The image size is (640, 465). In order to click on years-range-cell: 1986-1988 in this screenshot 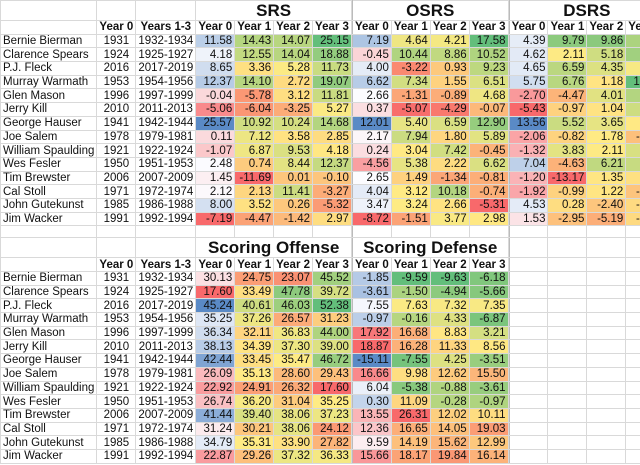, I will do `click(166, 442)`.